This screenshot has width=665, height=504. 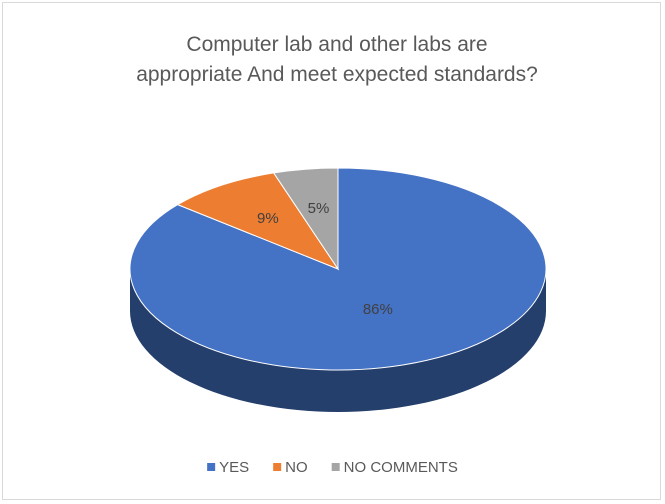 What do you see at coordinates (268, 218) in the screenshot?
I see `data-label: 9%` at bounding box center [268, 218].